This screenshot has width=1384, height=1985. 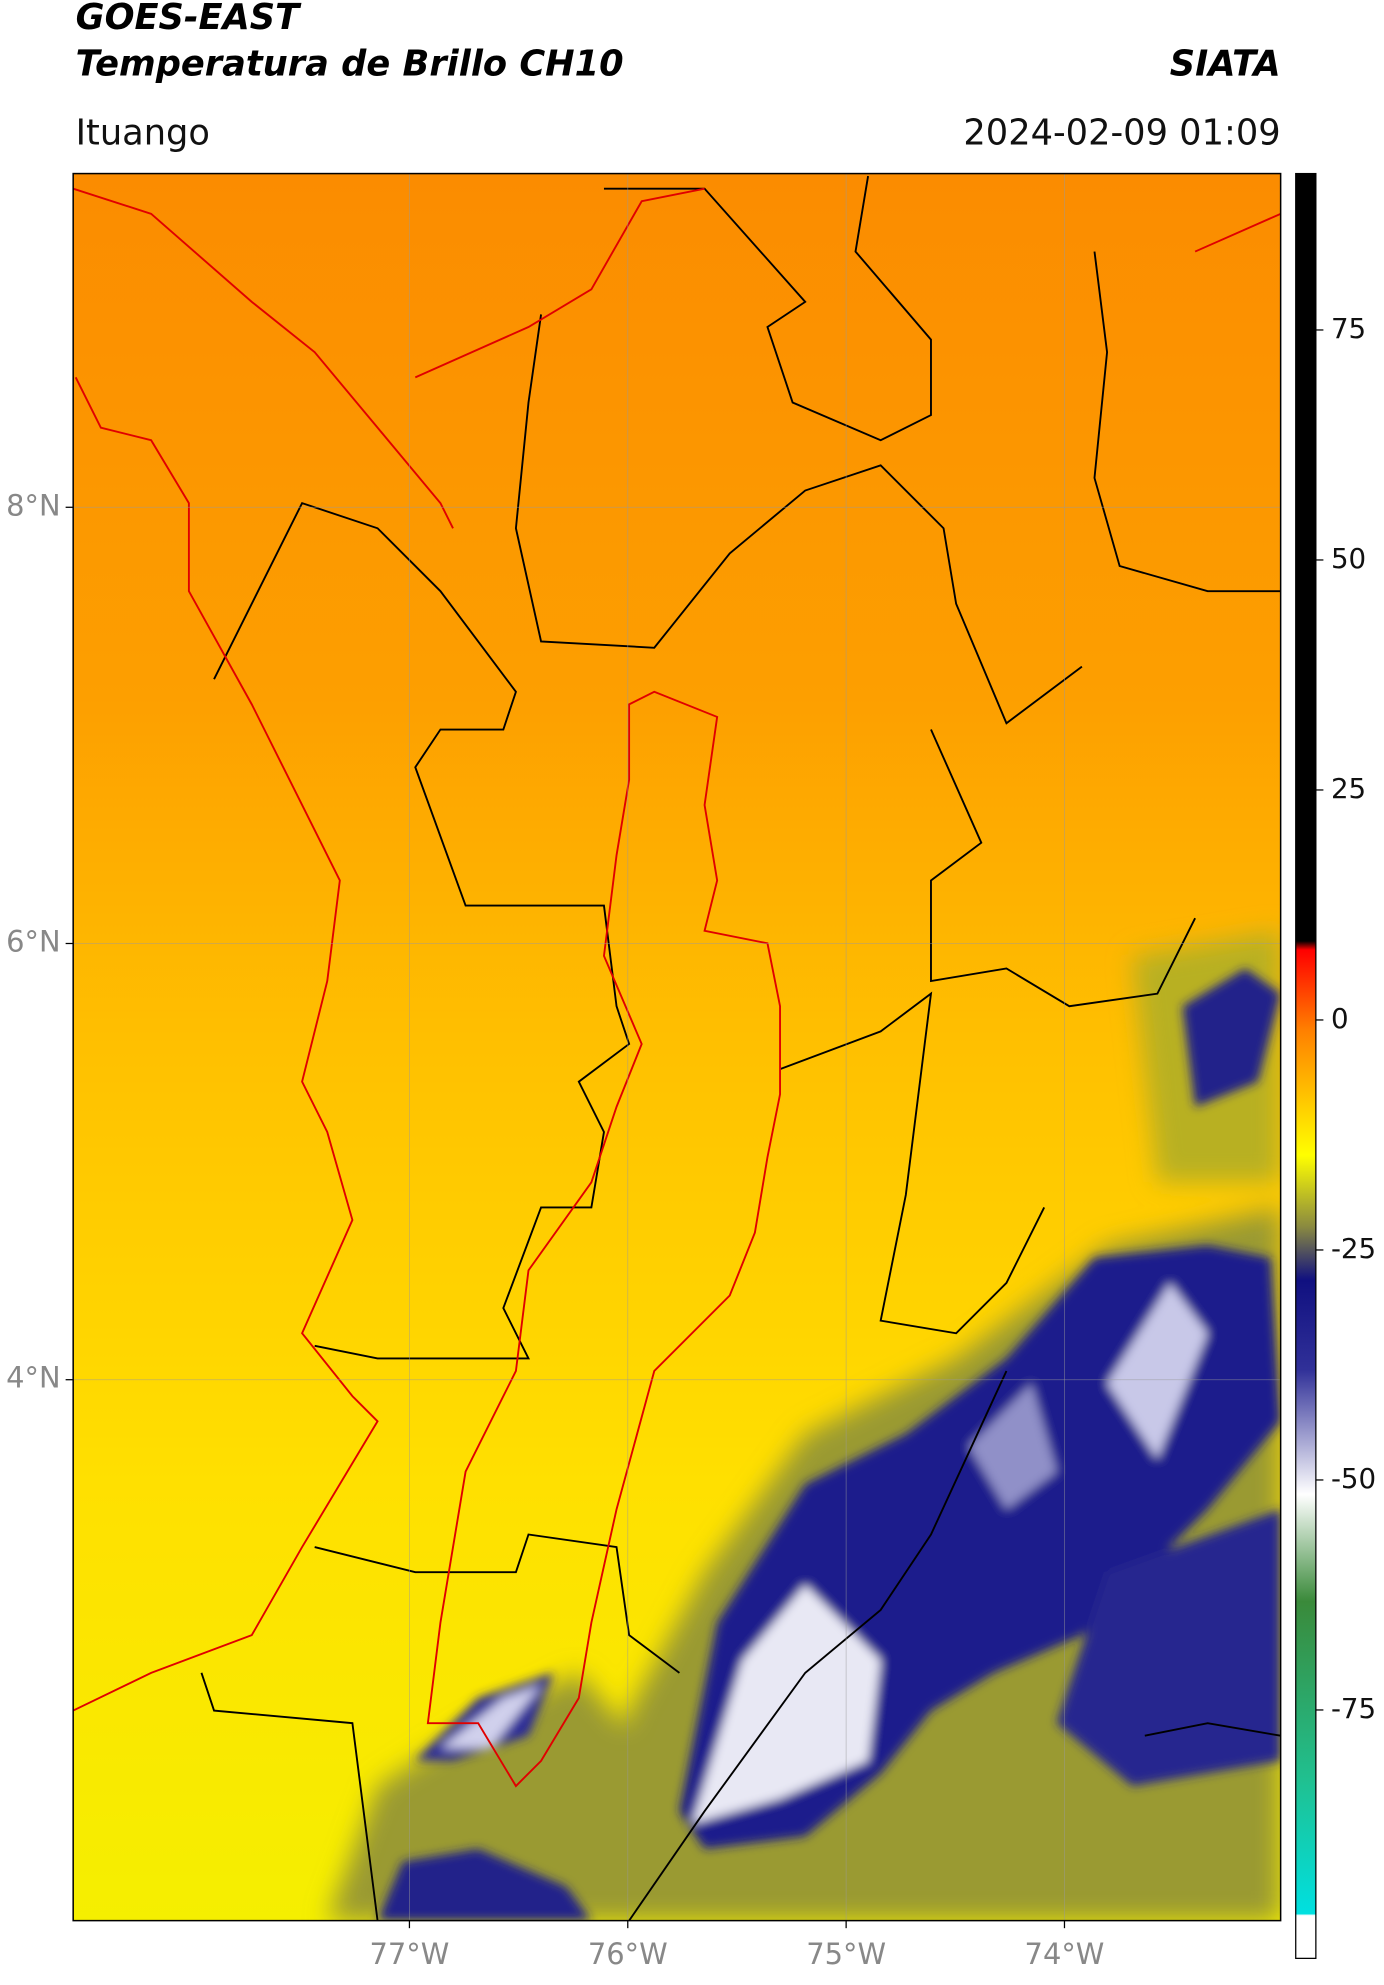 What do you see at coordinates (350, 63) in the screenshot?
I see `subtitle: Temperatura de Brillo CH10` at bounding box center [350, 63].